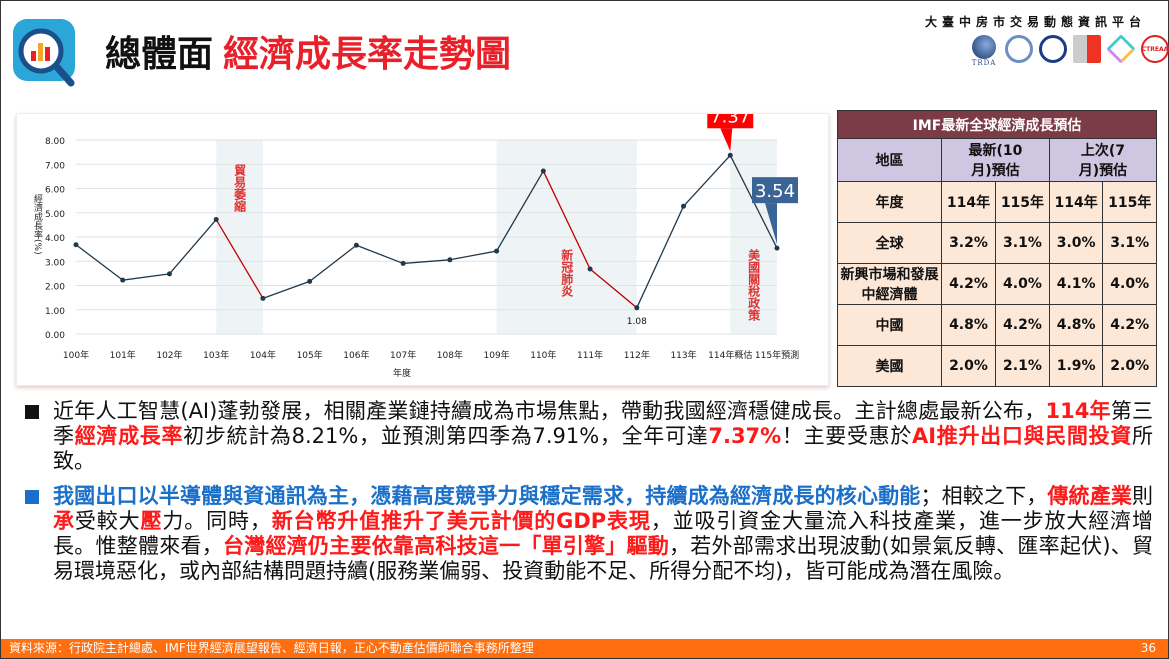 The image size is (1169, 659). Describe the element at coordinates (55, 239) in the screenshot. I see `y-tick-label: 4.00` at that location.